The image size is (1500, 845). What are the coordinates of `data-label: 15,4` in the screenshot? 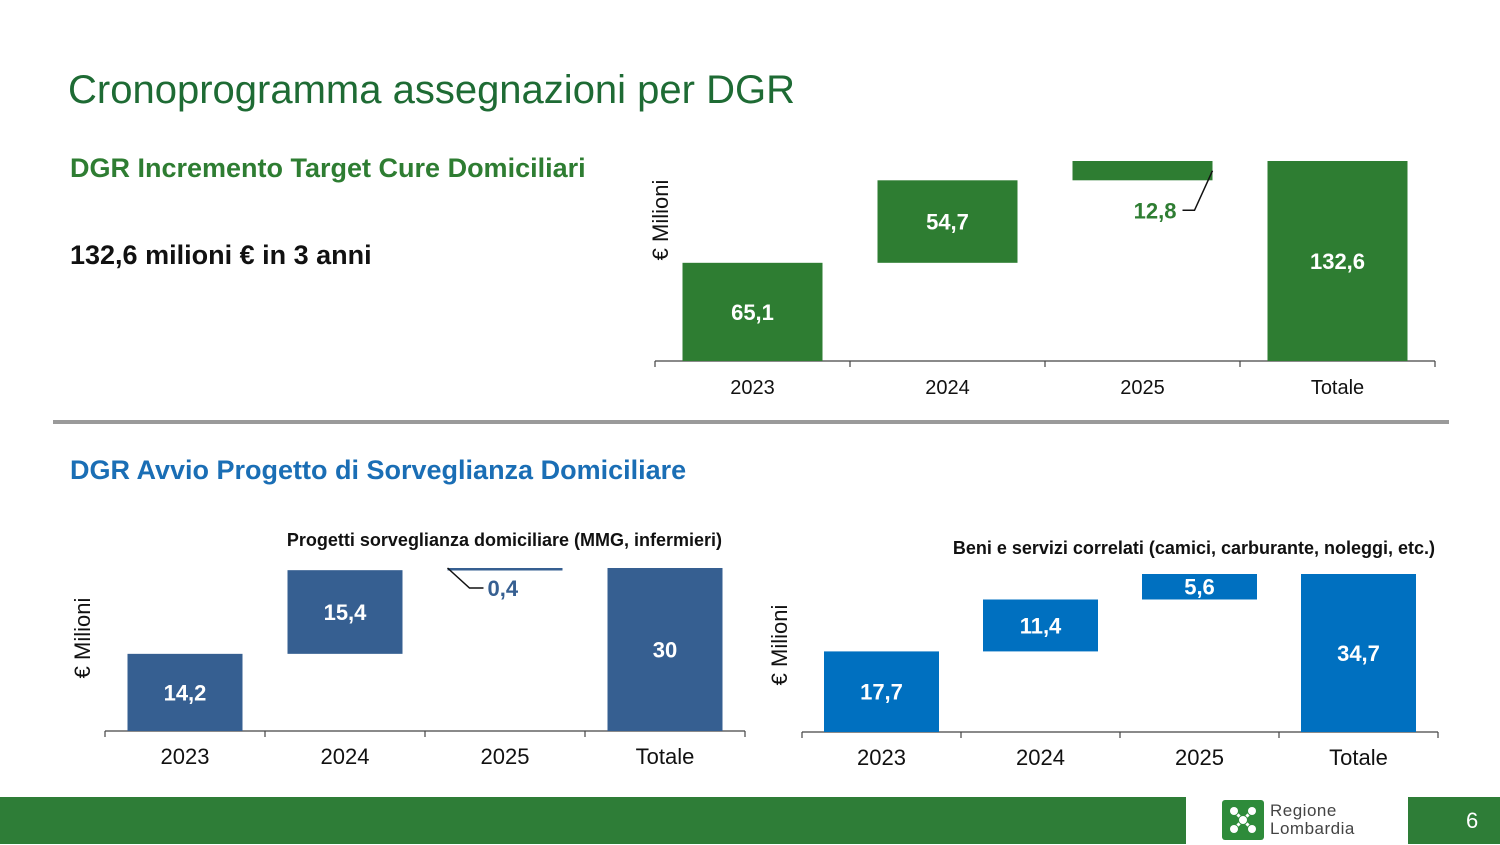 It's located at (346, 612).